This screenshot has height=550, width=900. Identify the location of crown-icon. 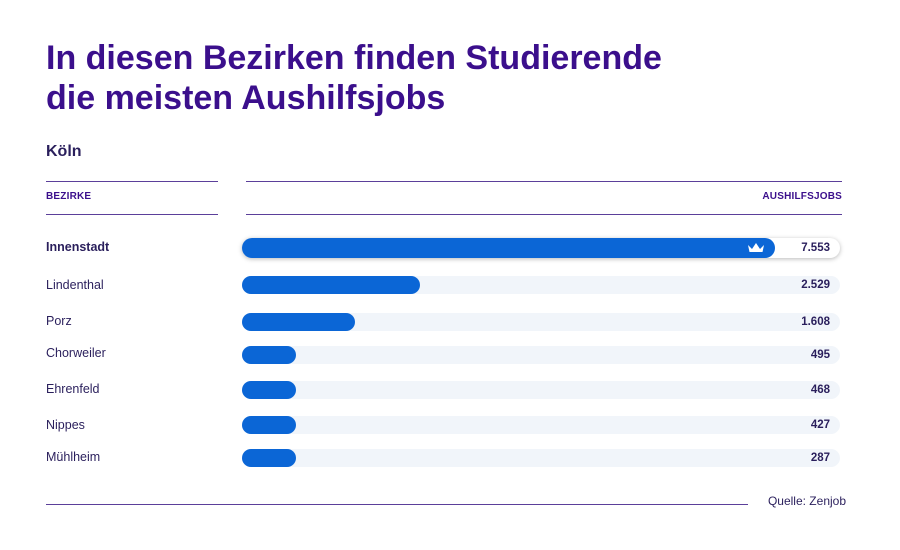
(756, 247).